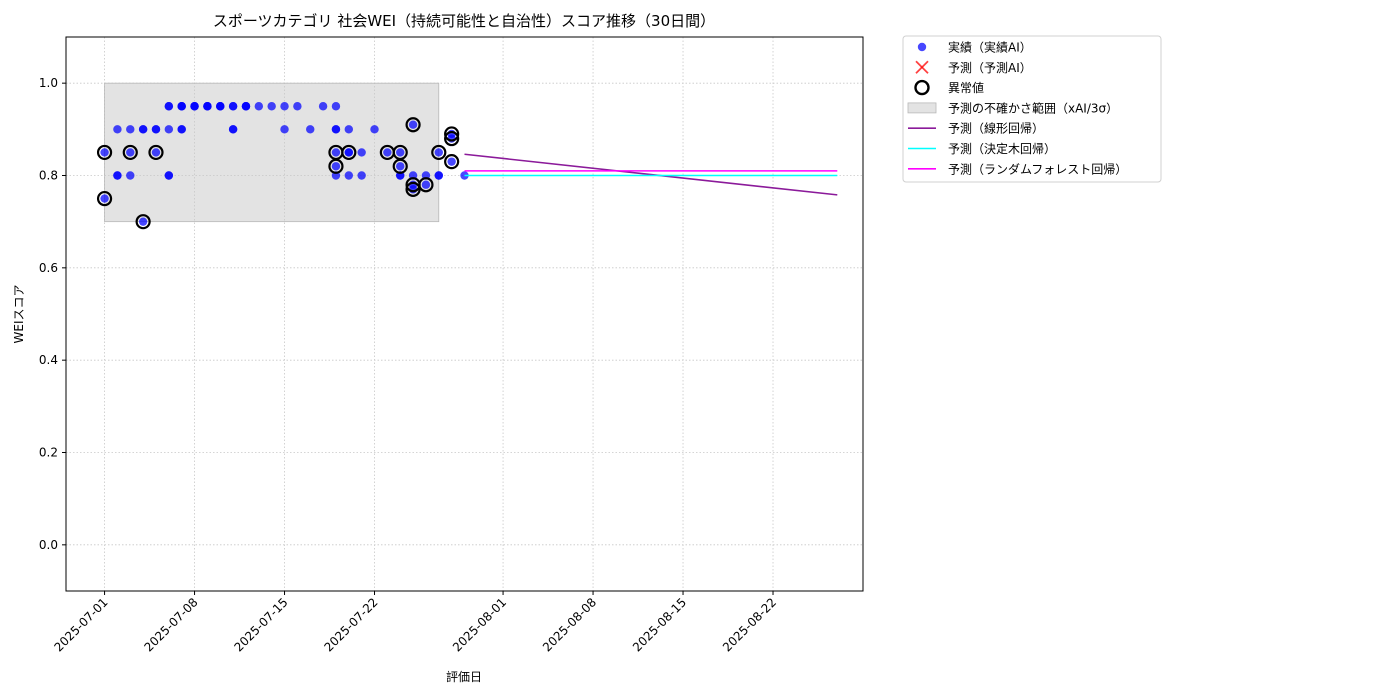  Describe the element at coordinates (996, 128) in the screenshot. I see `legend-label: 予測（線形回帰）` at that location.